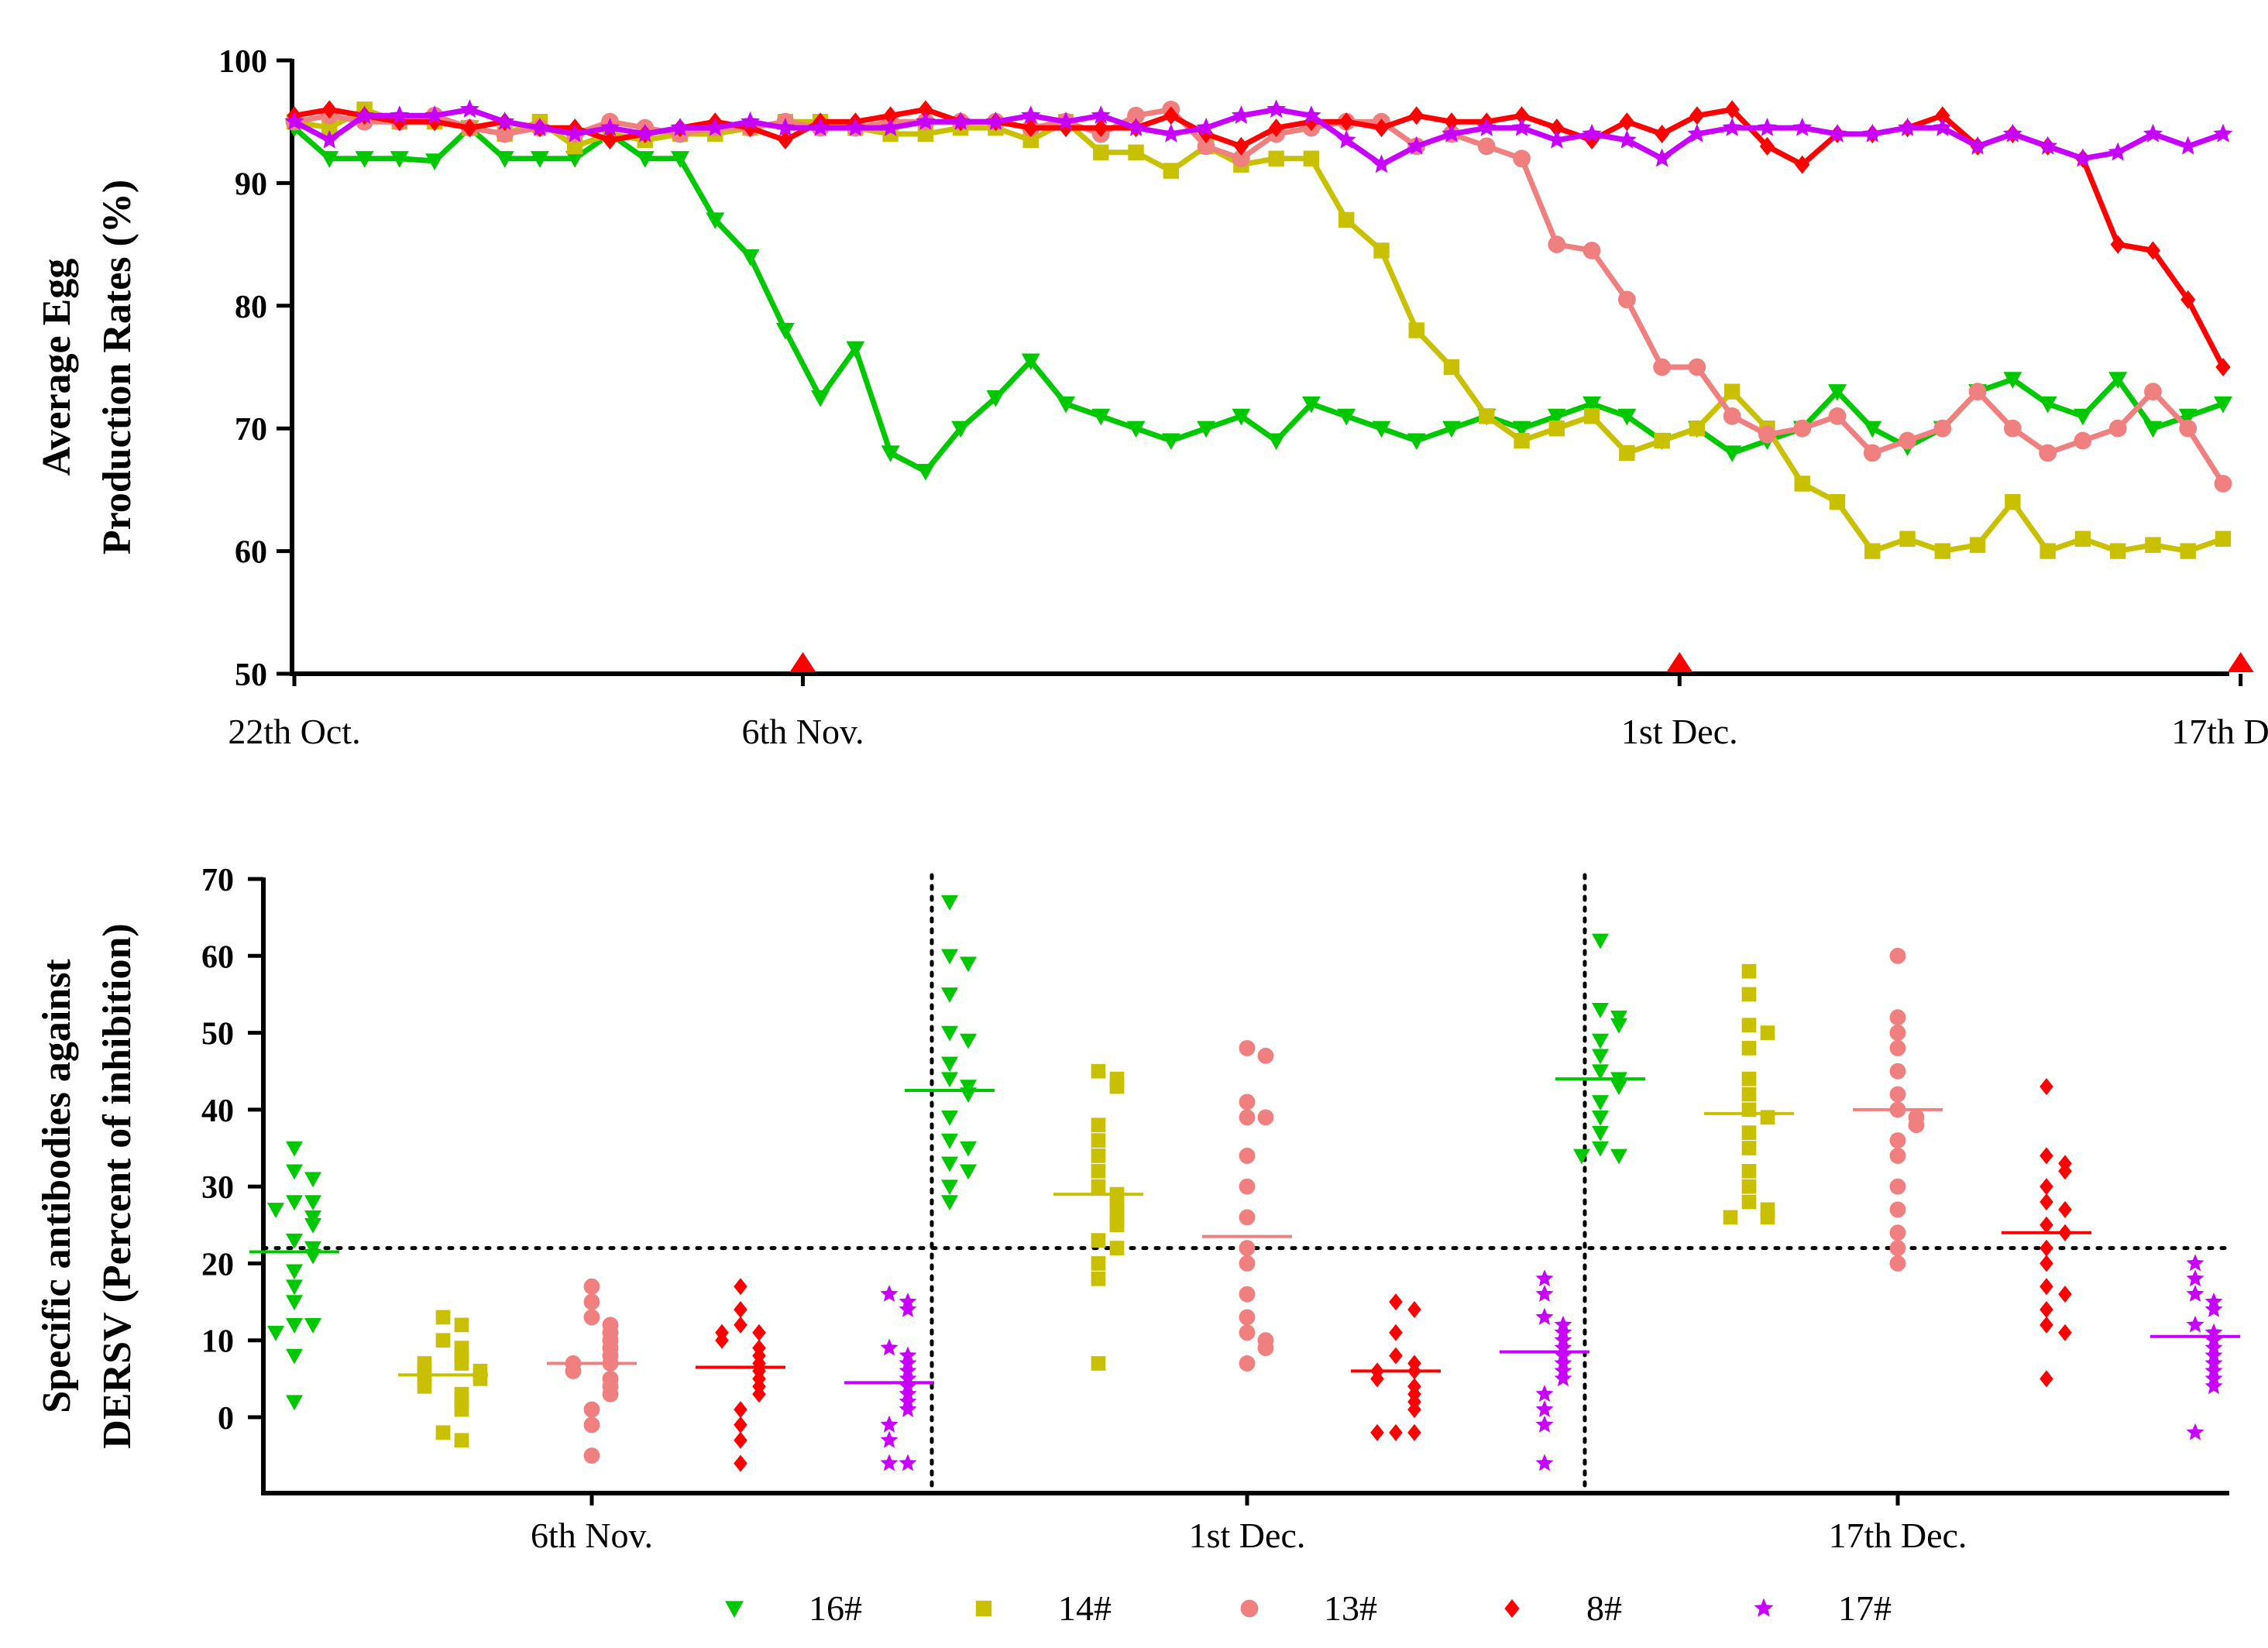  I want to click on scatter-series-17#, so click(2195, 1347).